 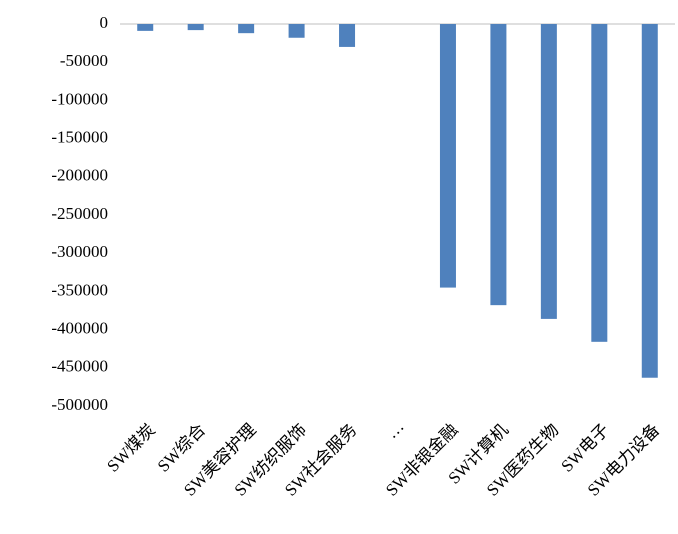 What do you see at coordinates (131, 448) in the screenshot?
I see `x-tick-label: SW煤炭` at bounding box center [131, 448].